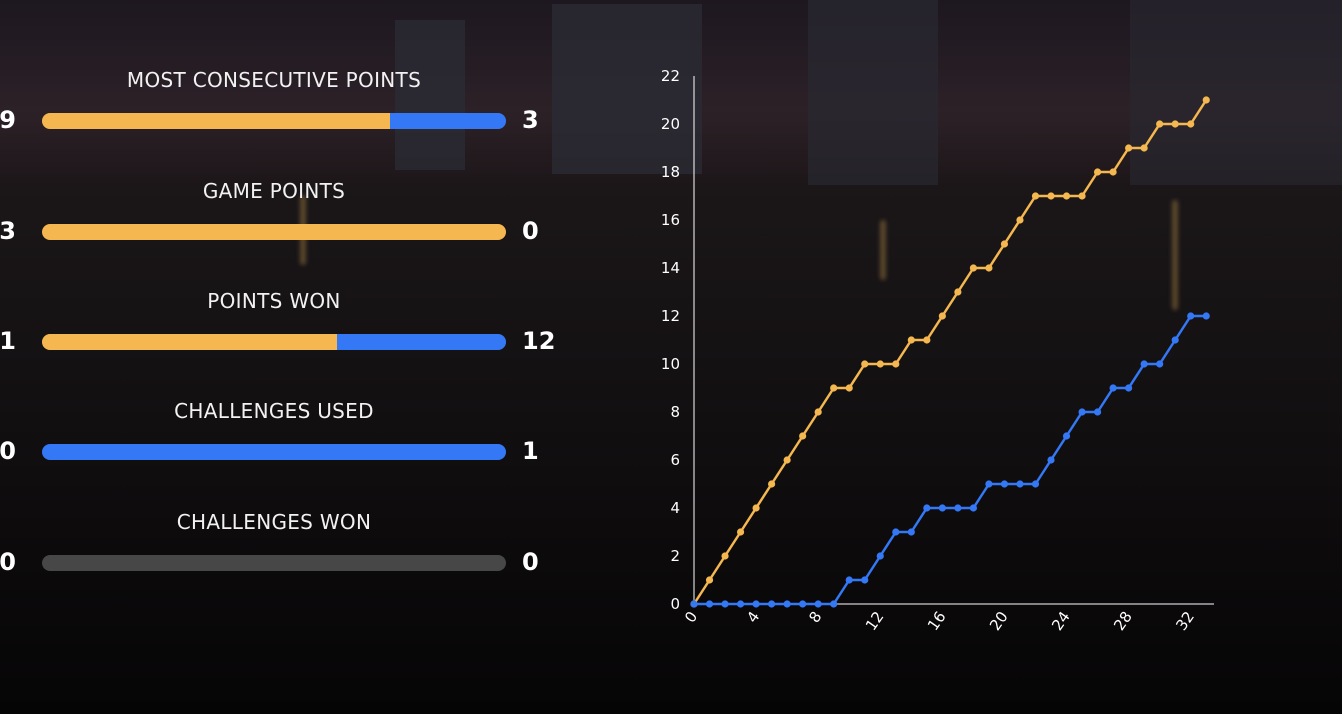  I want to click on stat-row-challenges-won: CHALLENGES WON 0 0, so click(300, 555).